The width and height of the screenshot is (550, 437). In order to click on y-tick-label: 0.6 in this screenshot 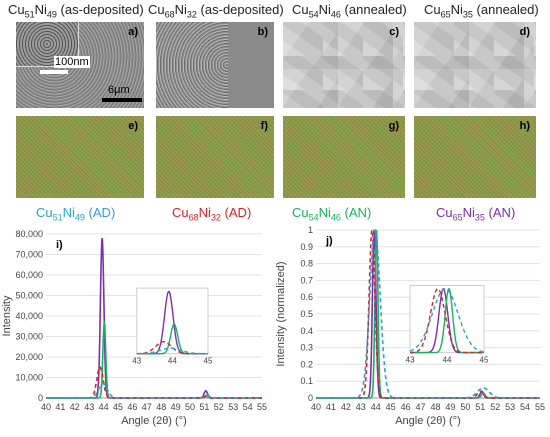, I will do `click(306, 297)`.